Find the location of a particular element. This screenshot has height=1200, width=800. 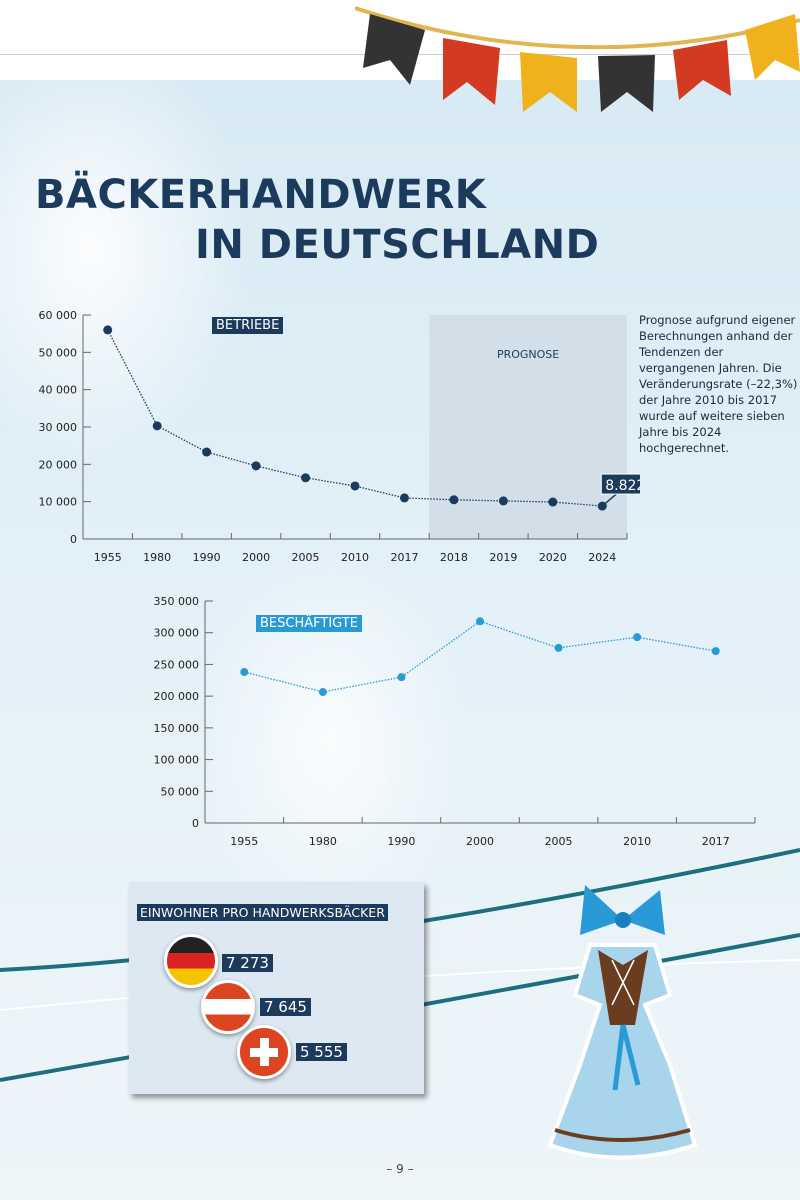

x-tick-label: 2024 is located at coordinates (602, 557).